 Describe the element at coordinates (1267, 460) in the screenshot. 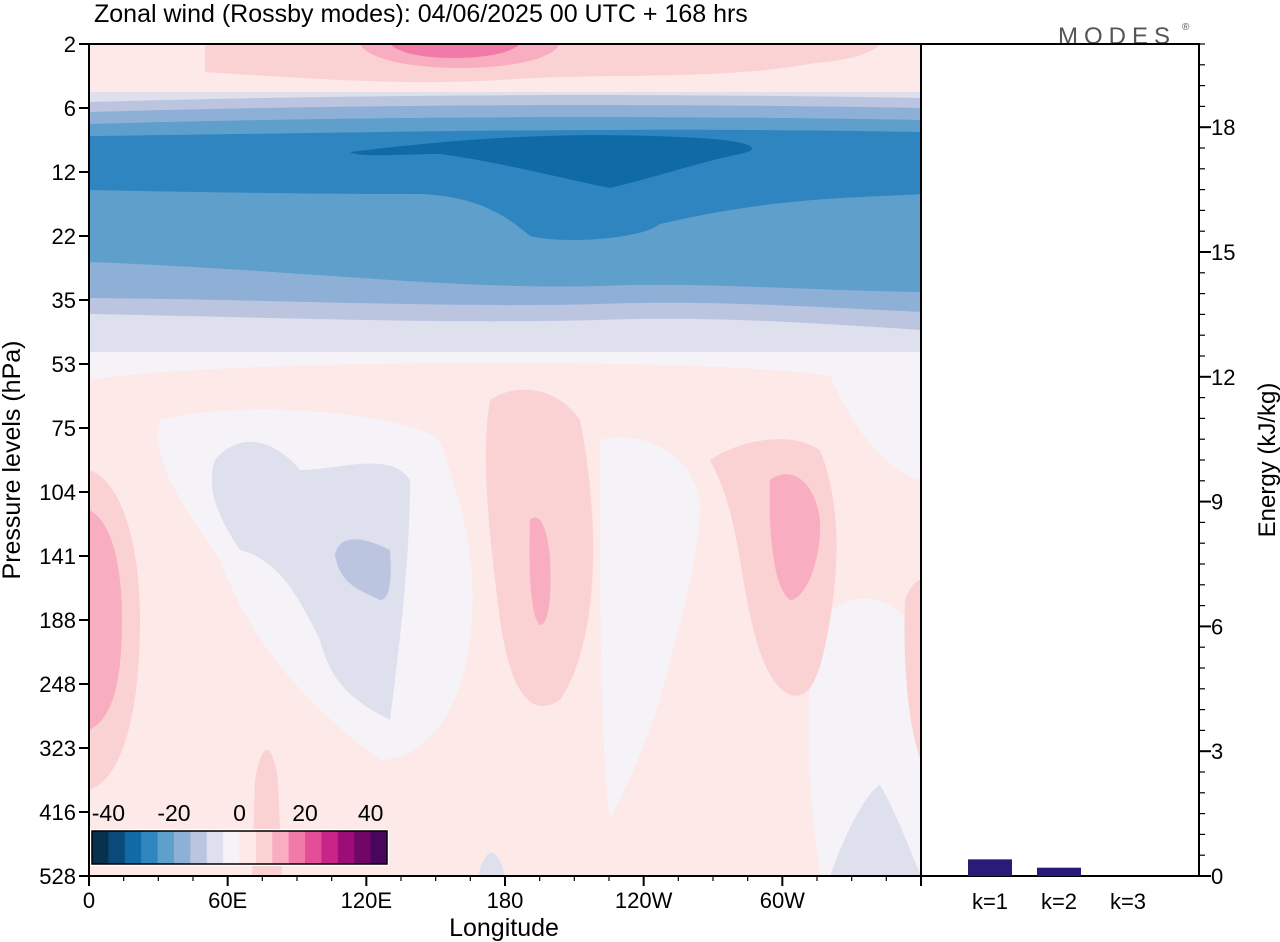

I see `energy-y-axis-label: Energy (kJ/kg)` at that location.